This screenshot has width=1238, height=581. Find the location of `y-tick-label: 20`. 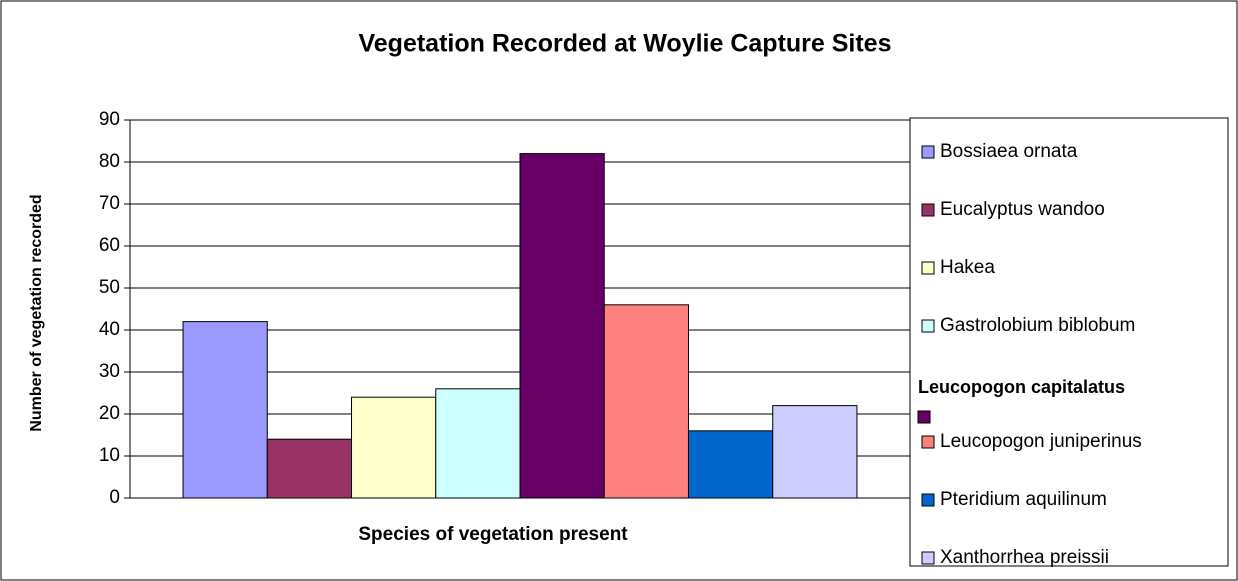

y-tick-label: 20 is located at coordinates (109, 413).